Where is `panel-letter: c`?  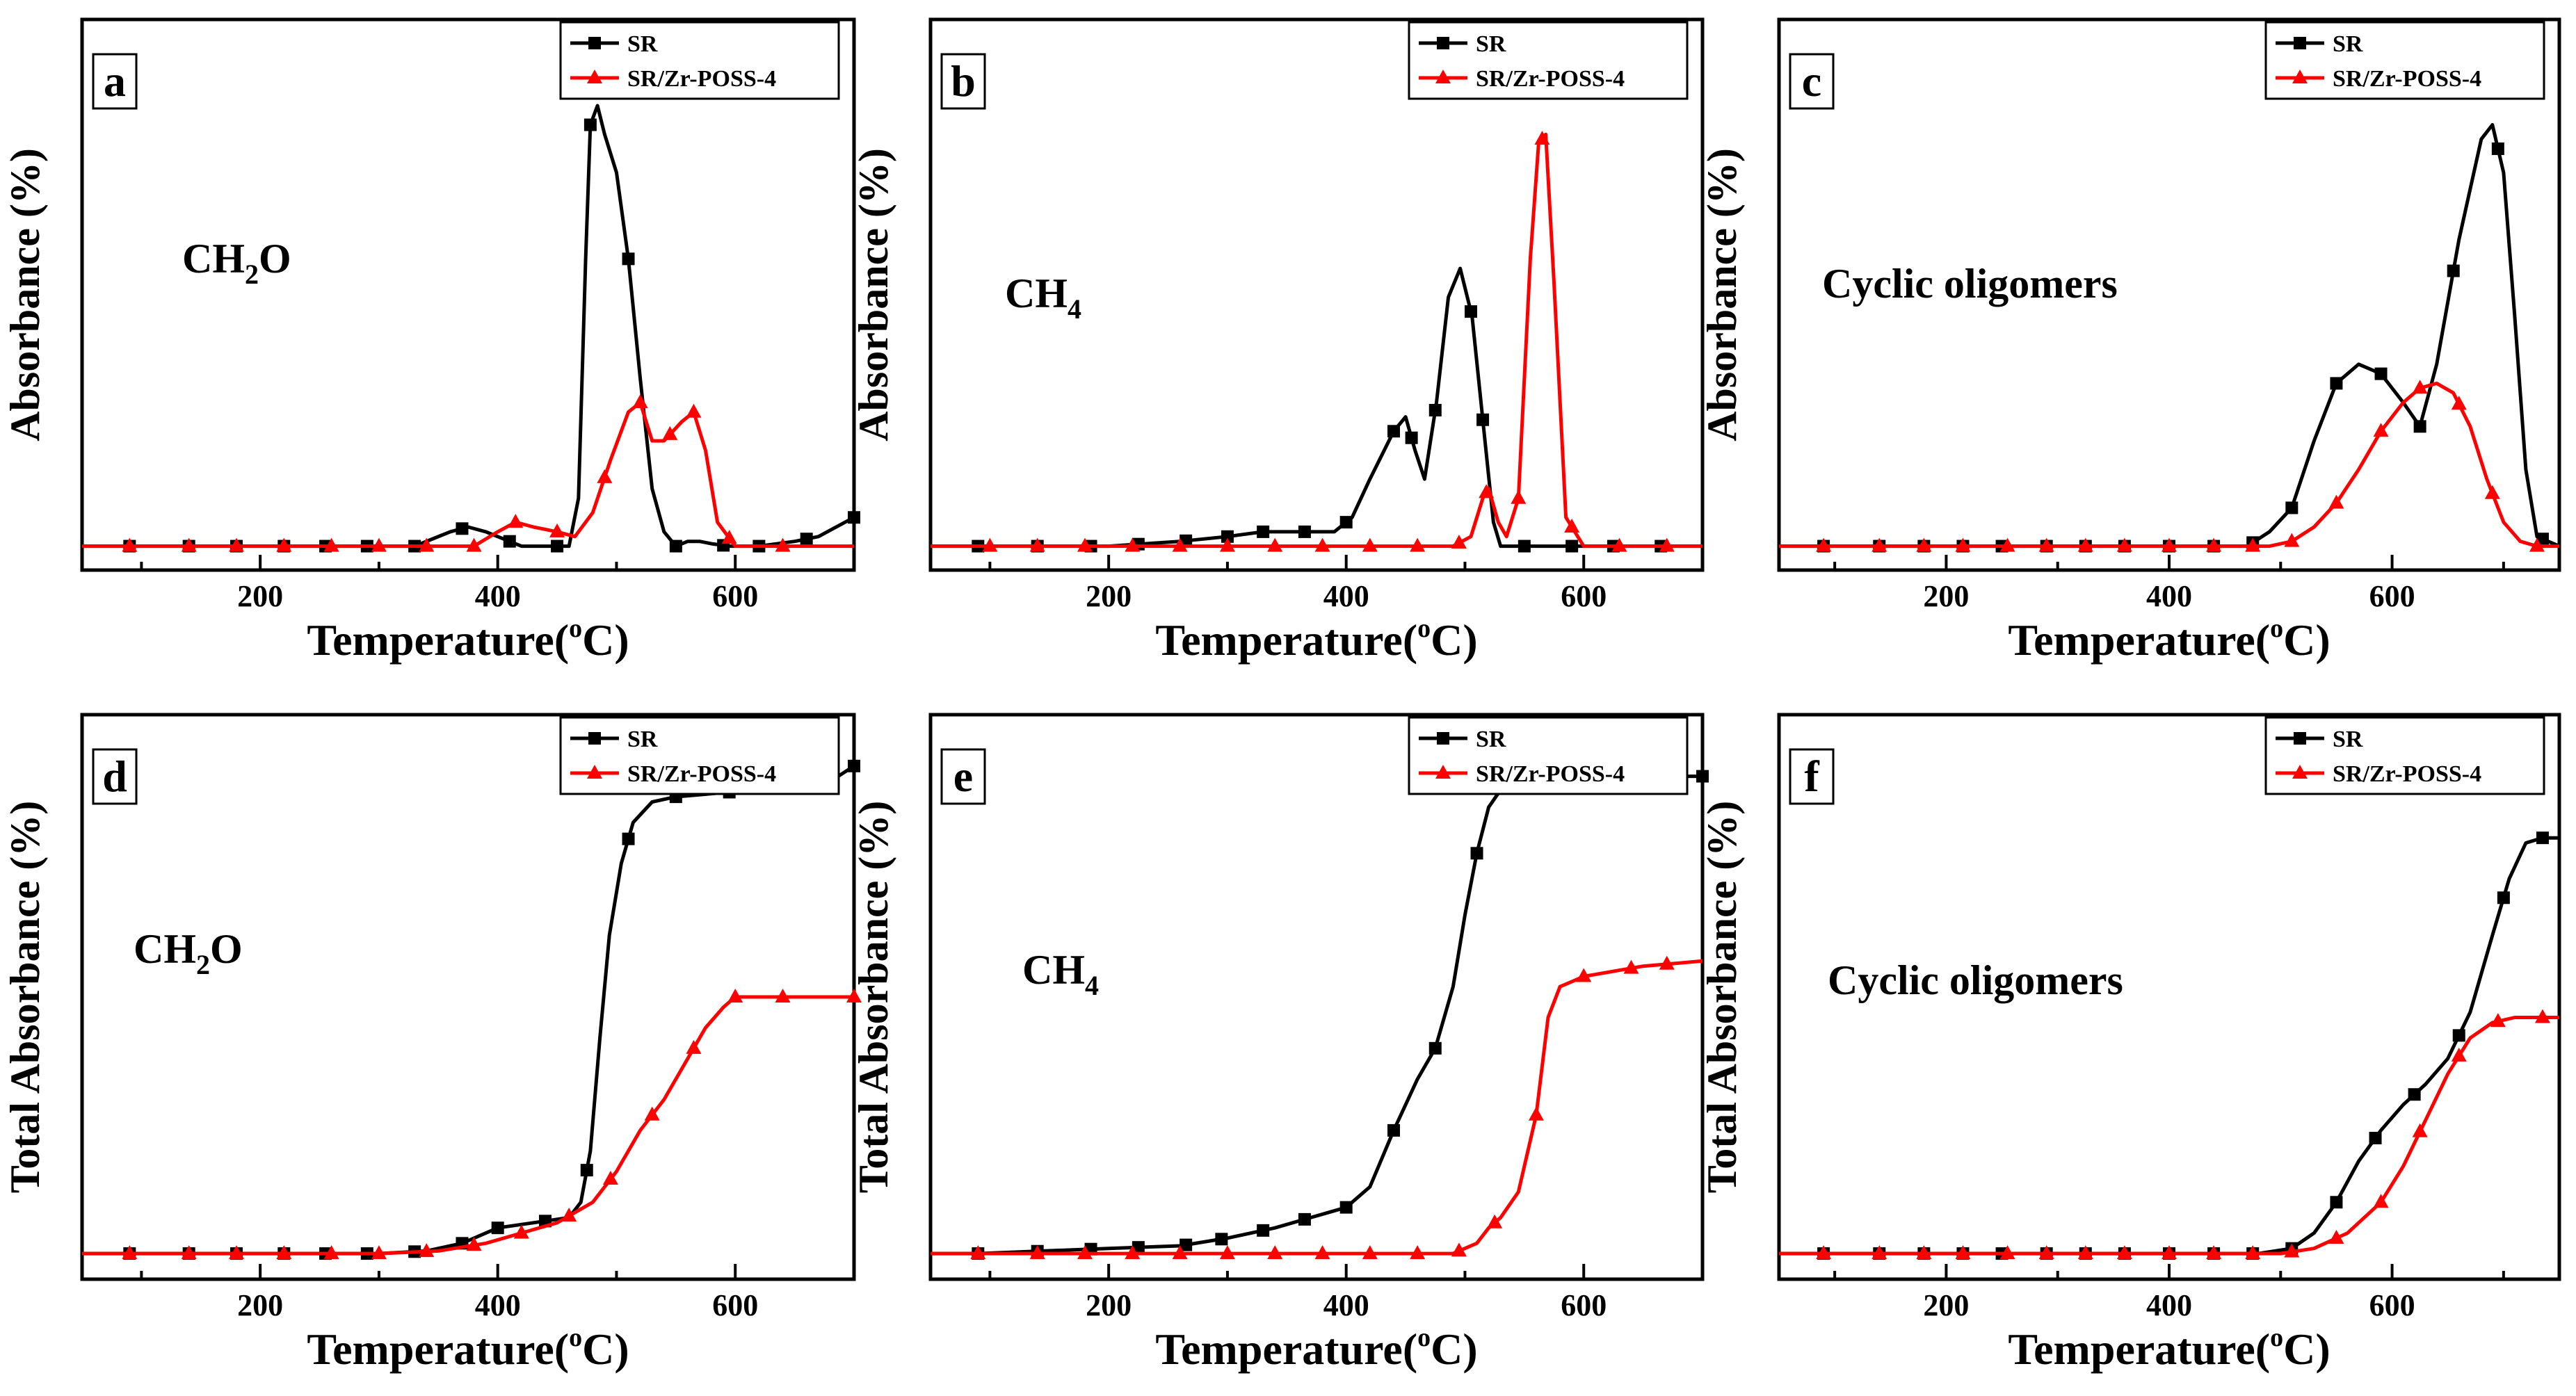 panel-letter: c is located at coordinates (1811, 81).